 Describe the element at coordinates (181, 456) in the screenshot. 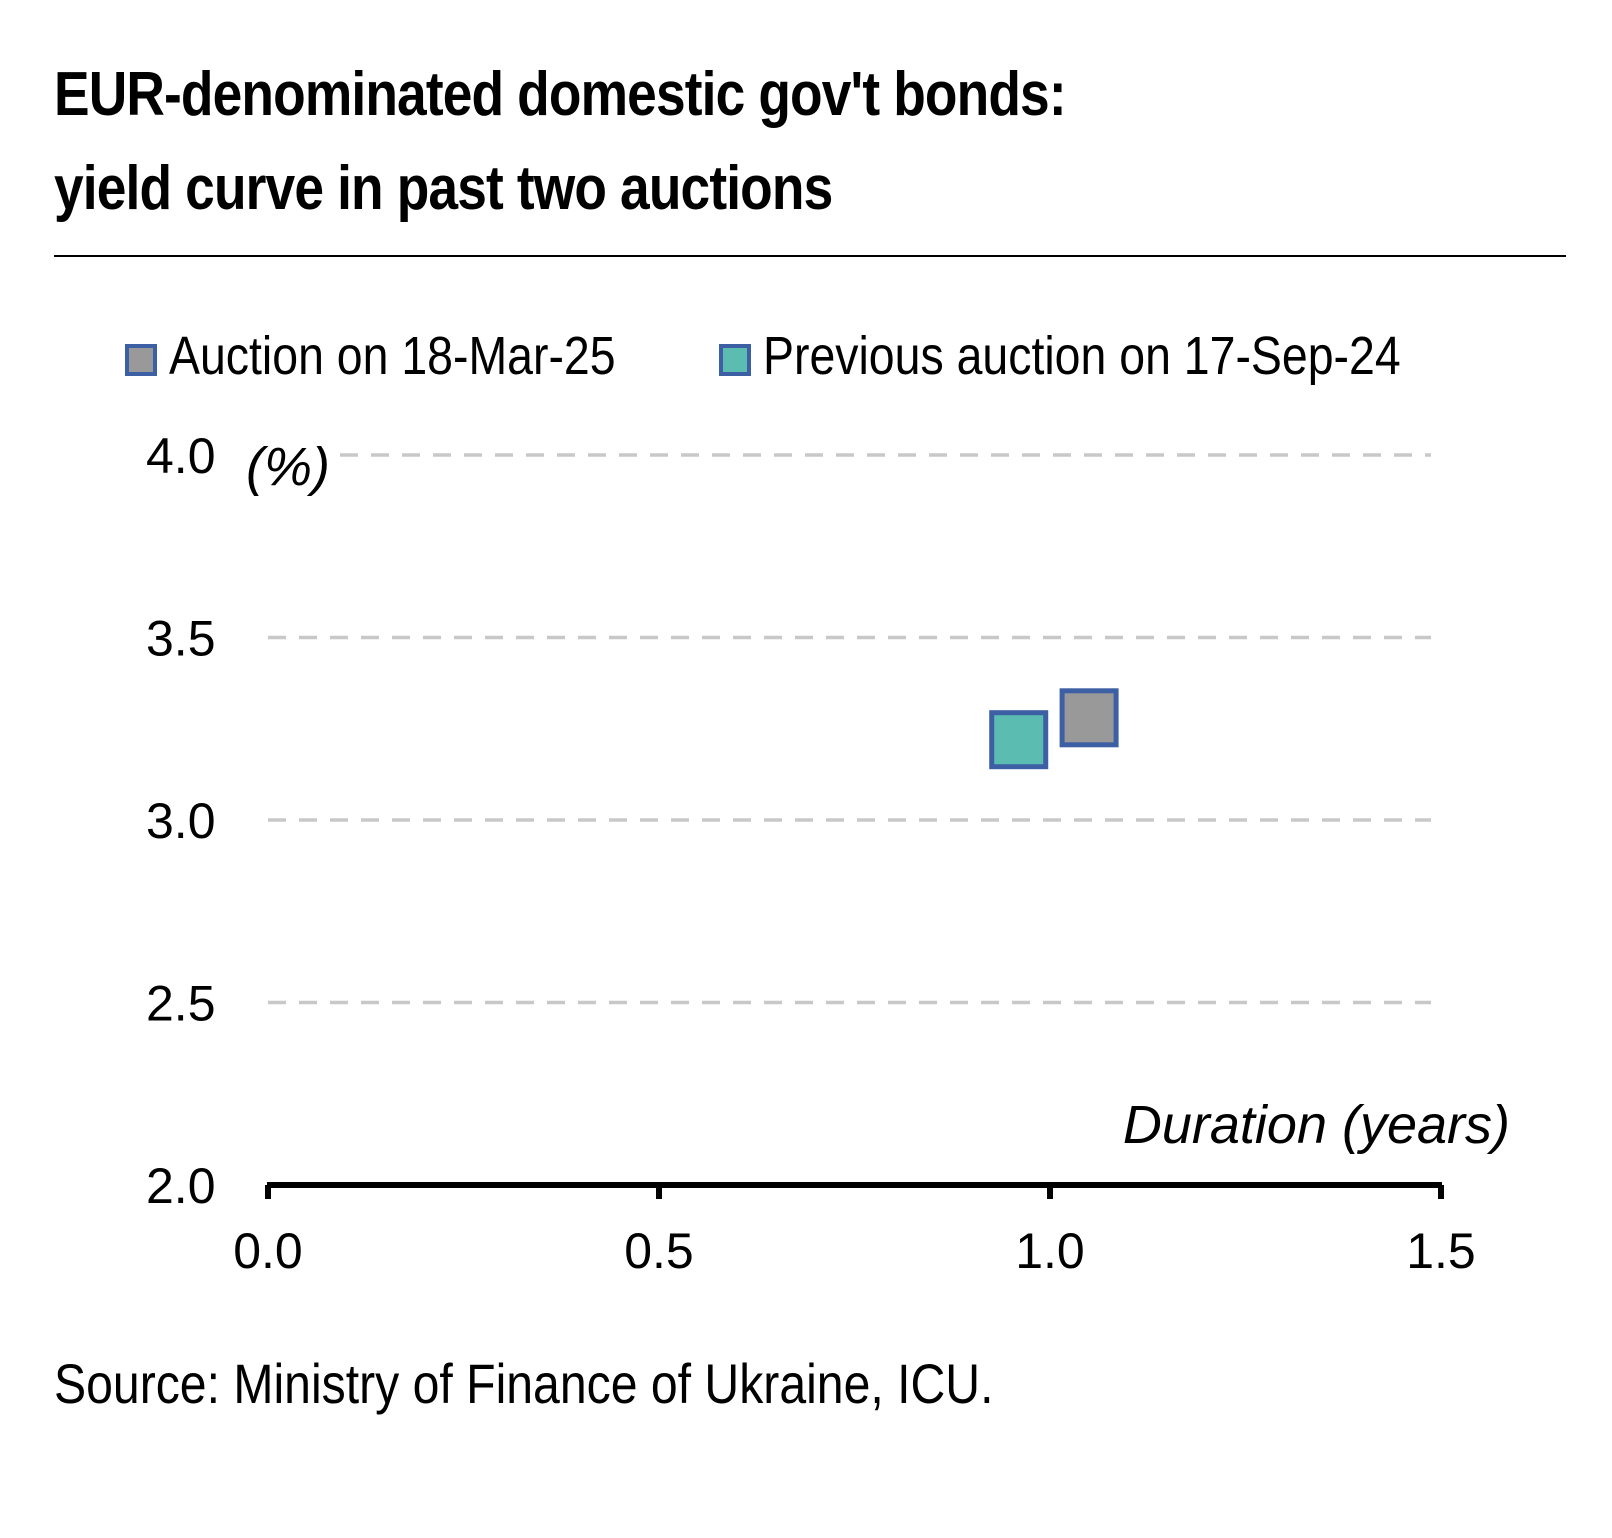

I see `y-tick-label: 4.0` at that location.